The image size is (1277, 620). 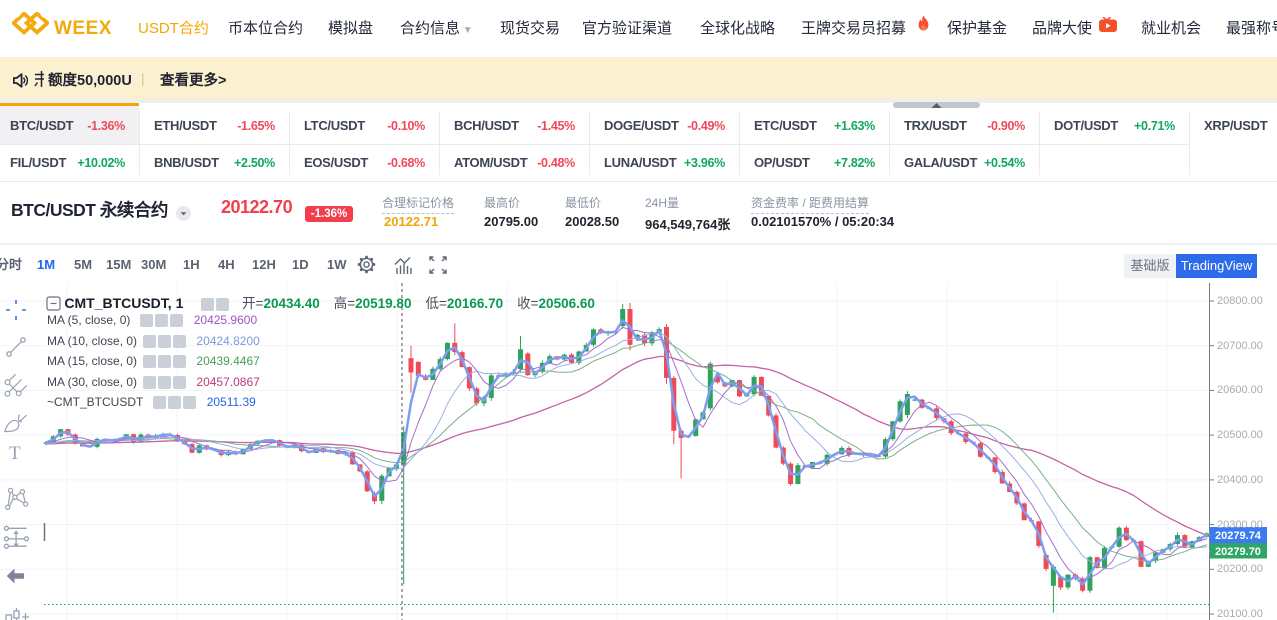 I want to click on svg-text: 20279.74, so click(x=1238, y=536).